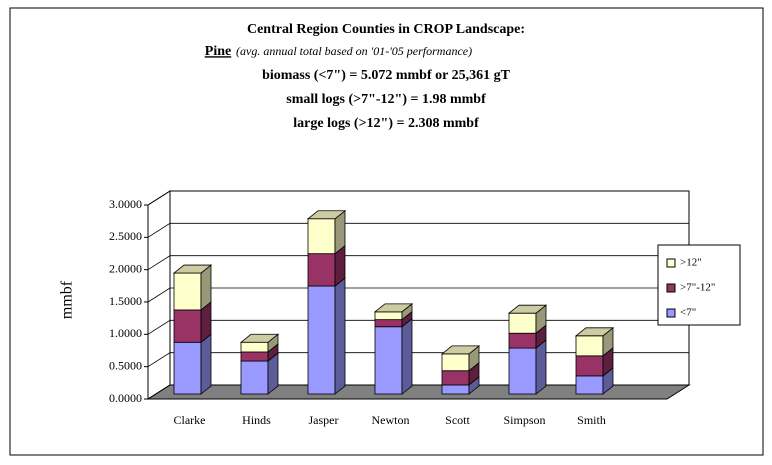 This screenshot has height=465, width=772. I want to click on legend-label: <7", so click(688, 313).